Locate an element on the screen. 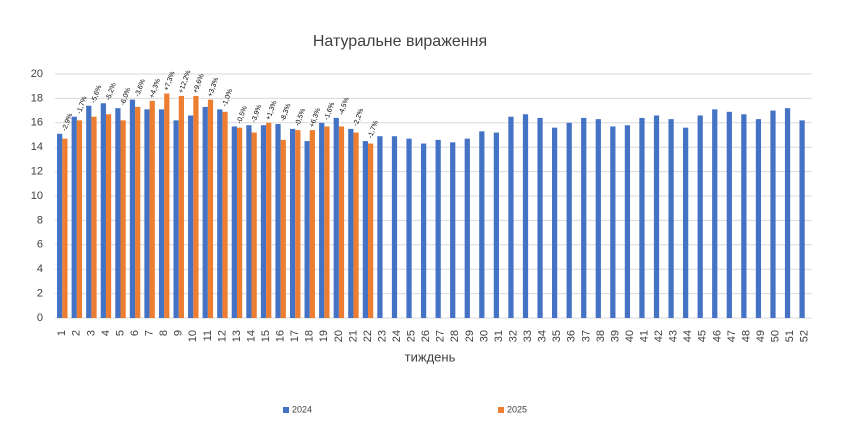 The image size is (850, 436). x-tick-label: 47 is located at coordinates (732, 336).